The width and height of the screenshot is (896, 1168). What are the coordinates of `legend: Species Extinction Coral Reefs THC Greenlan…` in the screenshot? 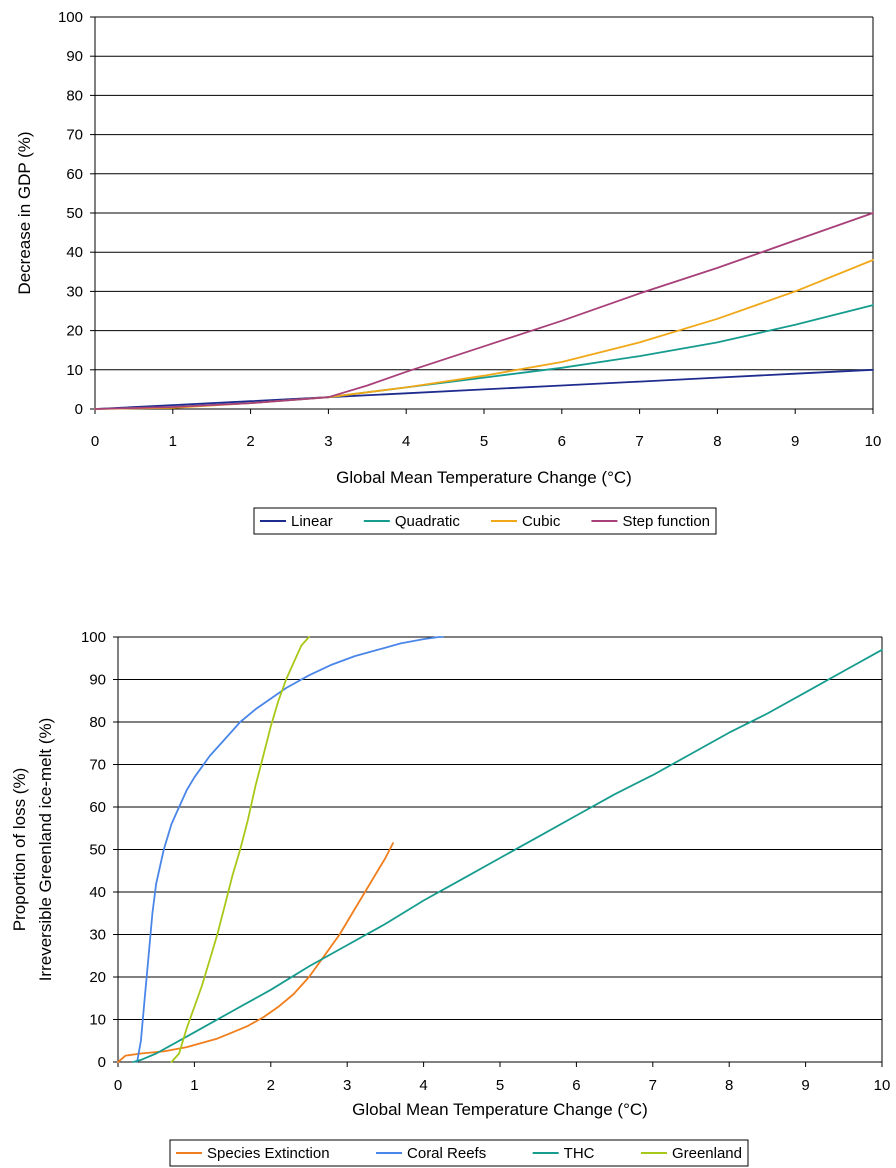 It's located at (459, 1153).